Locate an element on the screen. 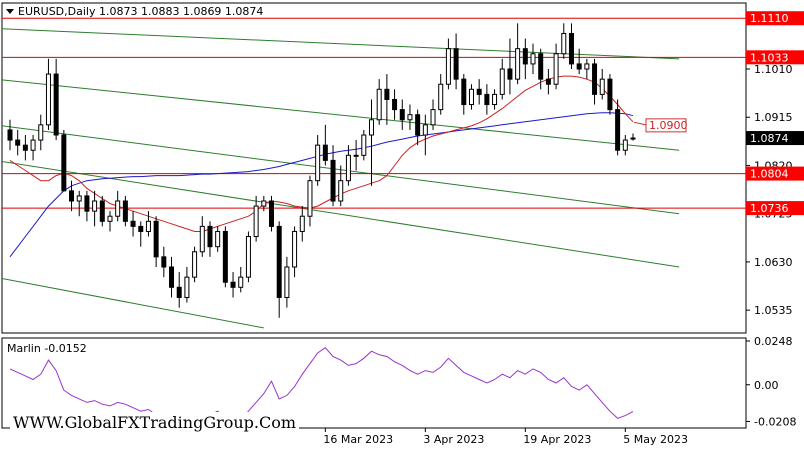 Image resolution: width=804 pixels, height=452 pixels. annotation-box is located at coordinates (666, 125).